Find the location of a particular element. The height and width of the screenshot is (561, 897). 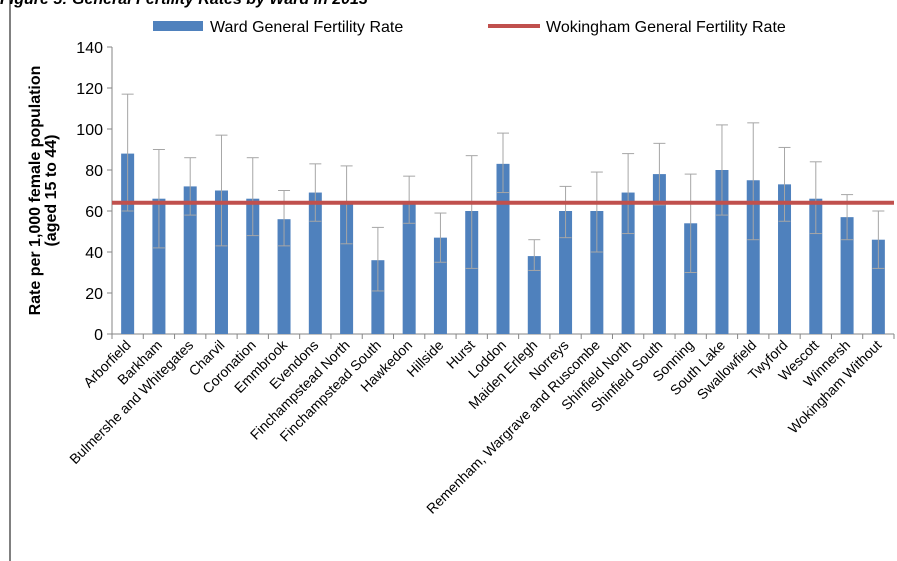

legend-label-ward: Ward General Fertility Rate is located at coordinates (306, 27).